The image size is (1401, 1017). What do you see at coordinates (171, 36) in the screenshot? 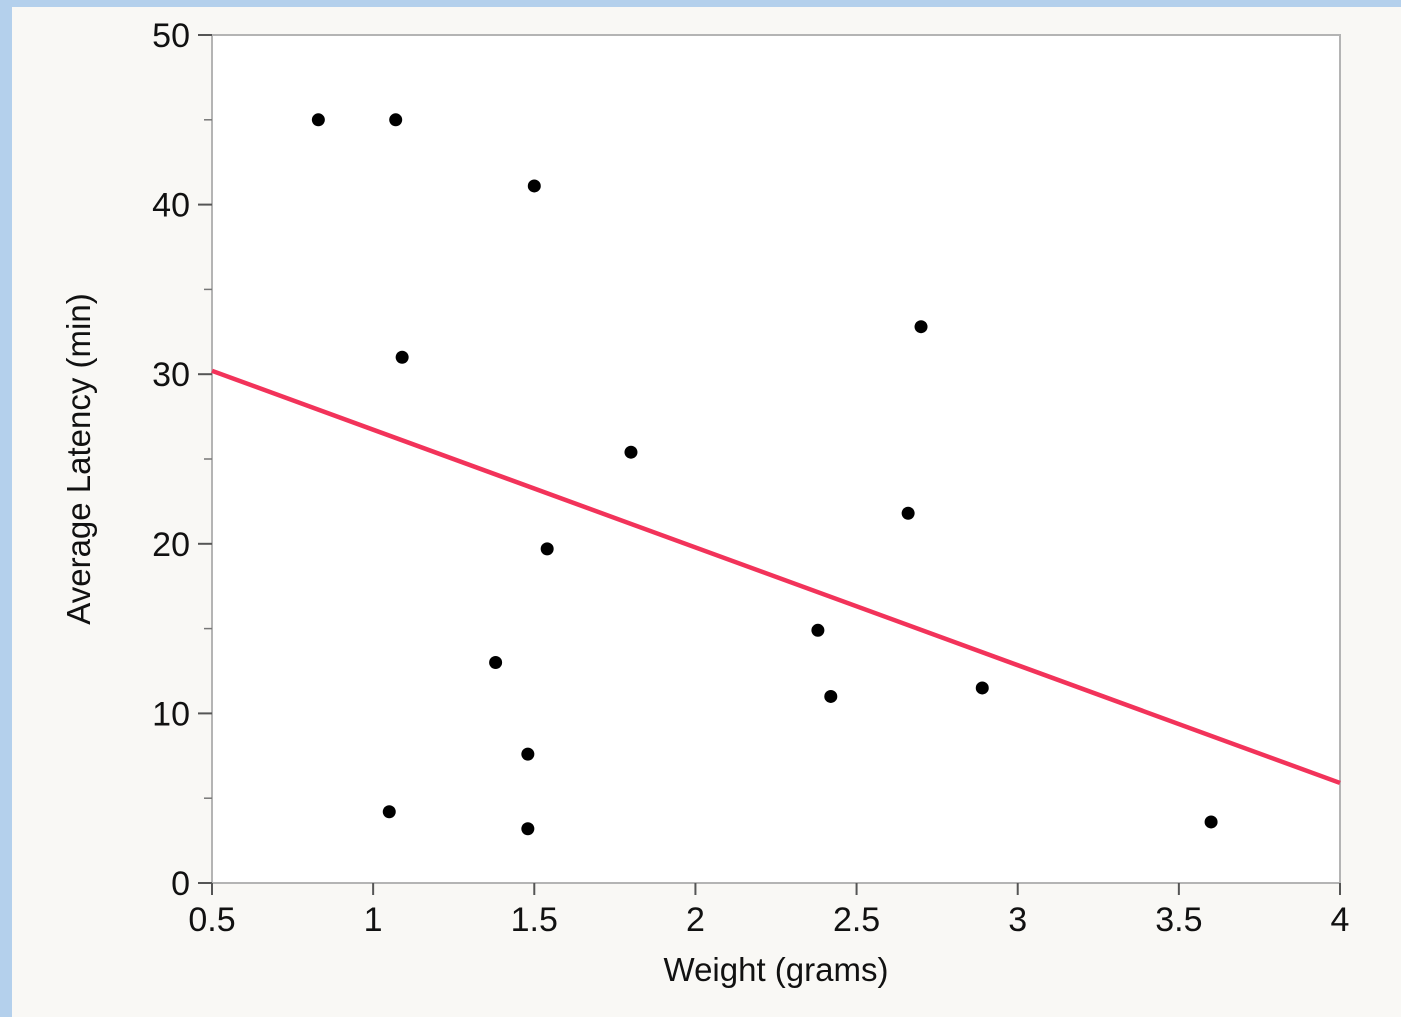
I see `y-tick-label: 50` at bounding box center [171, 36].